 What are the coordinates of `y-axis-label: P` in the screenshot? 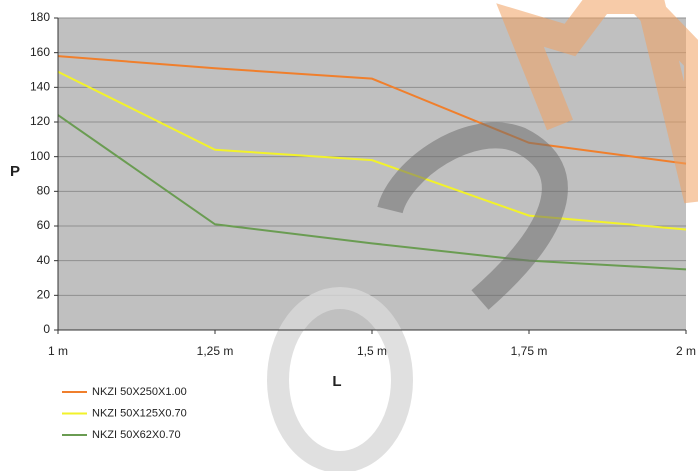 It's located at (15, 171).